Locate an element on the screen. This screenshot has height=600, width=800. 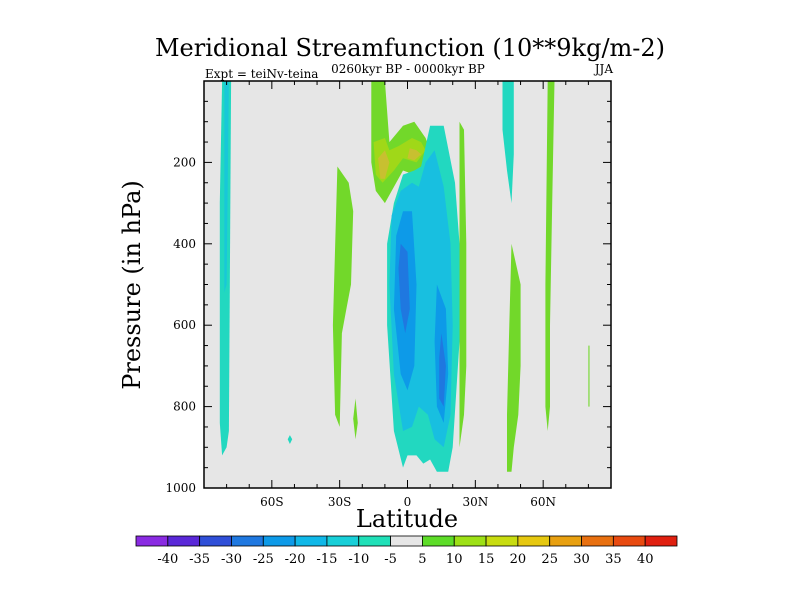
contour-spot-45s is located at coordinates (290, 439).